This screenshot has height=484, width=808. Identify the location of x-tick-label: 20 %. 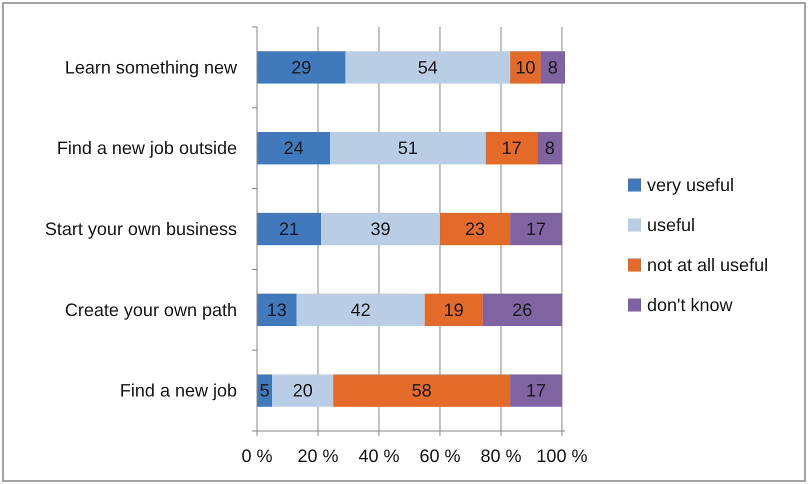
(318, 456).